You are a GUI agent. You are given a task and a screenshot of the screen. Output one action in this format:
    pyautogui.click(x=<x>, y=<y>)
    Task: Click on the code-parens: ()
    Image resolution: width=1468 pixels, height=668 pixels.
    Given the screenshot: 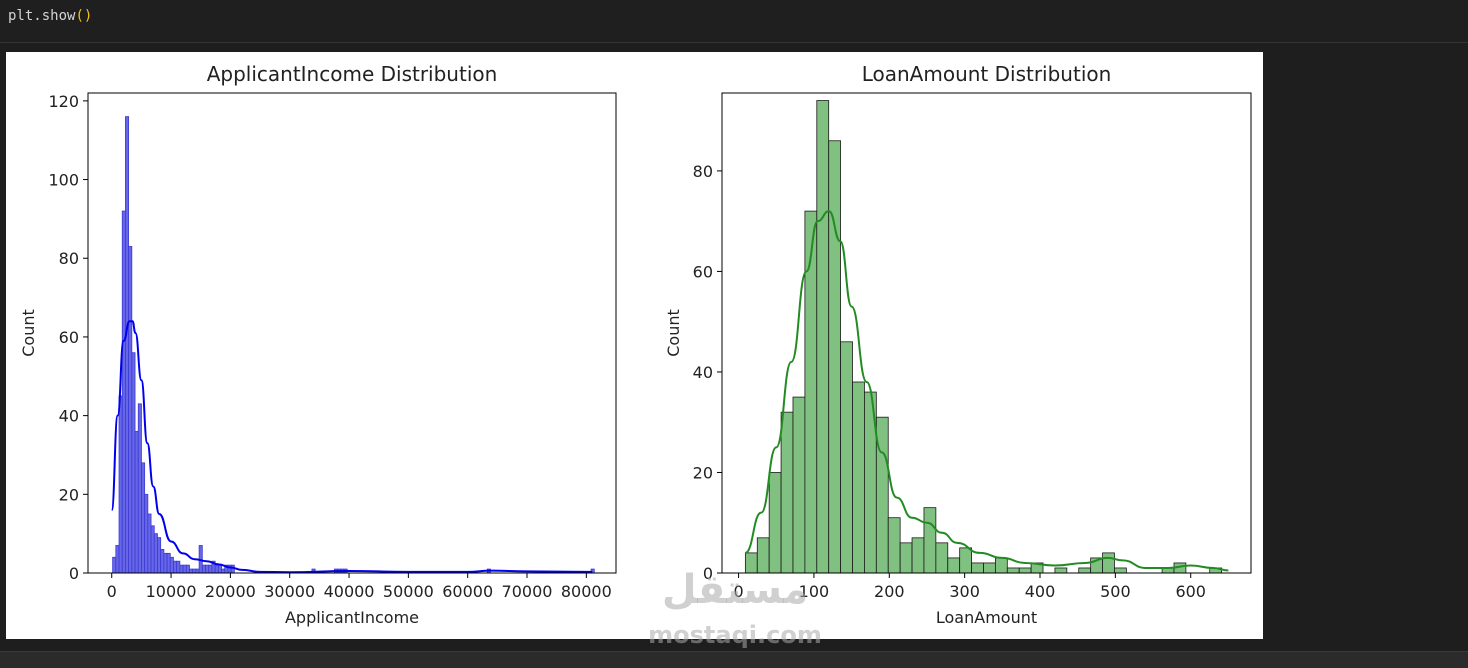 What is the action you would take?
    pyautogui.click(x=84, y=16)
    